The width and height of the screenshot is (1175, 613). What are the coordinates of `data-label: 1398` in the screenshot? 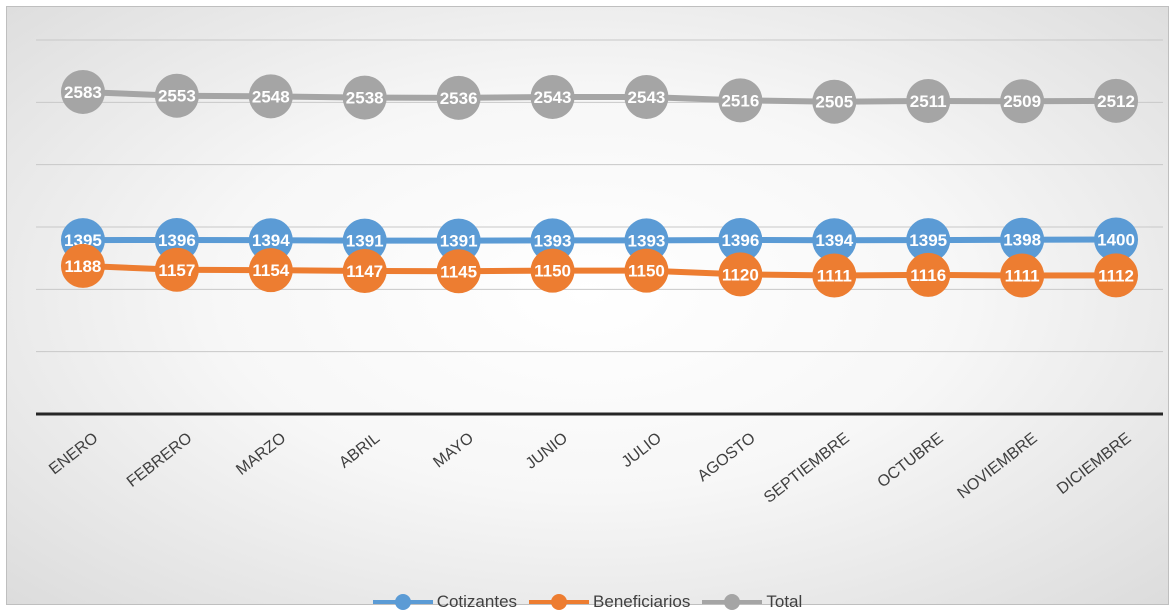 It's located at (1022, 240).